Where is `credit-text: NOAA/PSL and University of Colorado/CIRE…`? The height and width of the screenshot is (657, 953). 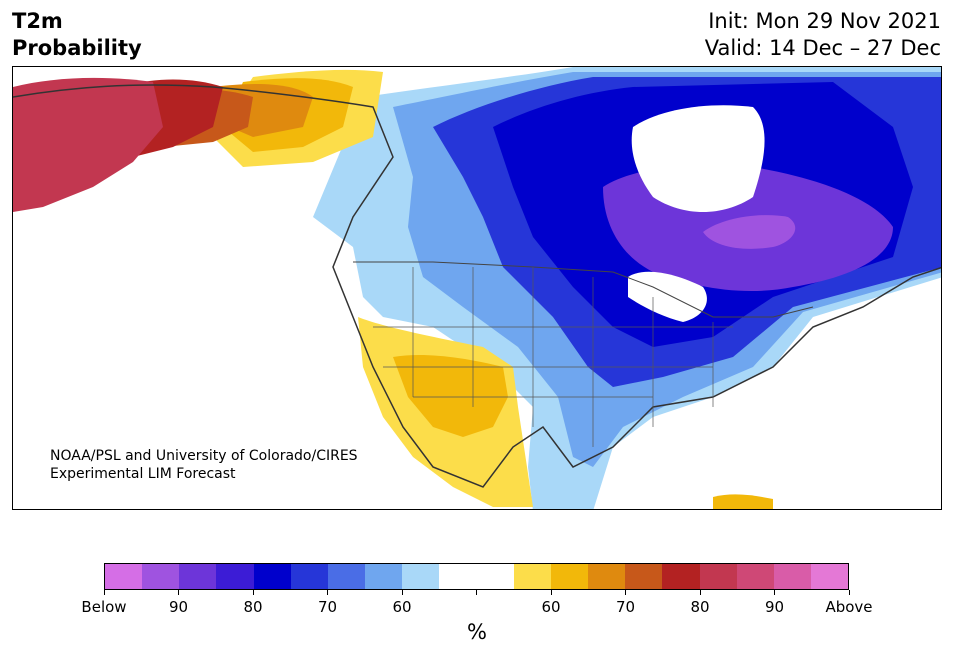
credit-text: NOAA/PSL and University of Colorado/CIRE… is located at coordinates (204, 465).